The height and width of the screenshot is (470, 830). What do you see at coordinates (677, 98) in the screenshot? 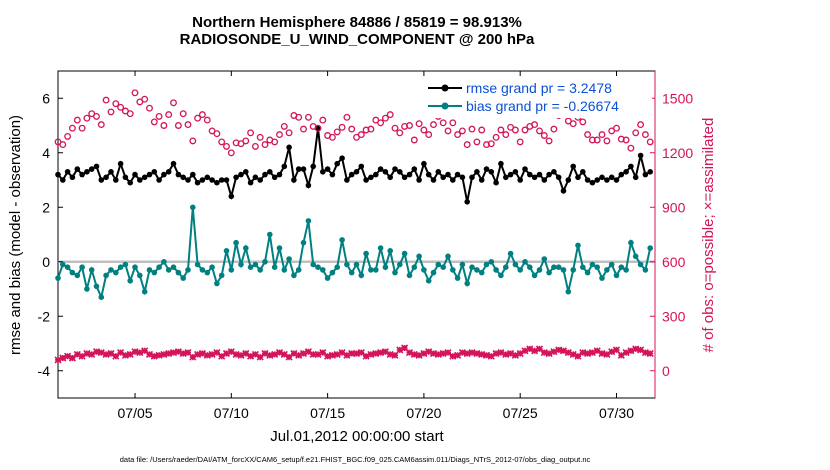
I see `y-tick-label-right: 1500` at bounding box center [677, 98].